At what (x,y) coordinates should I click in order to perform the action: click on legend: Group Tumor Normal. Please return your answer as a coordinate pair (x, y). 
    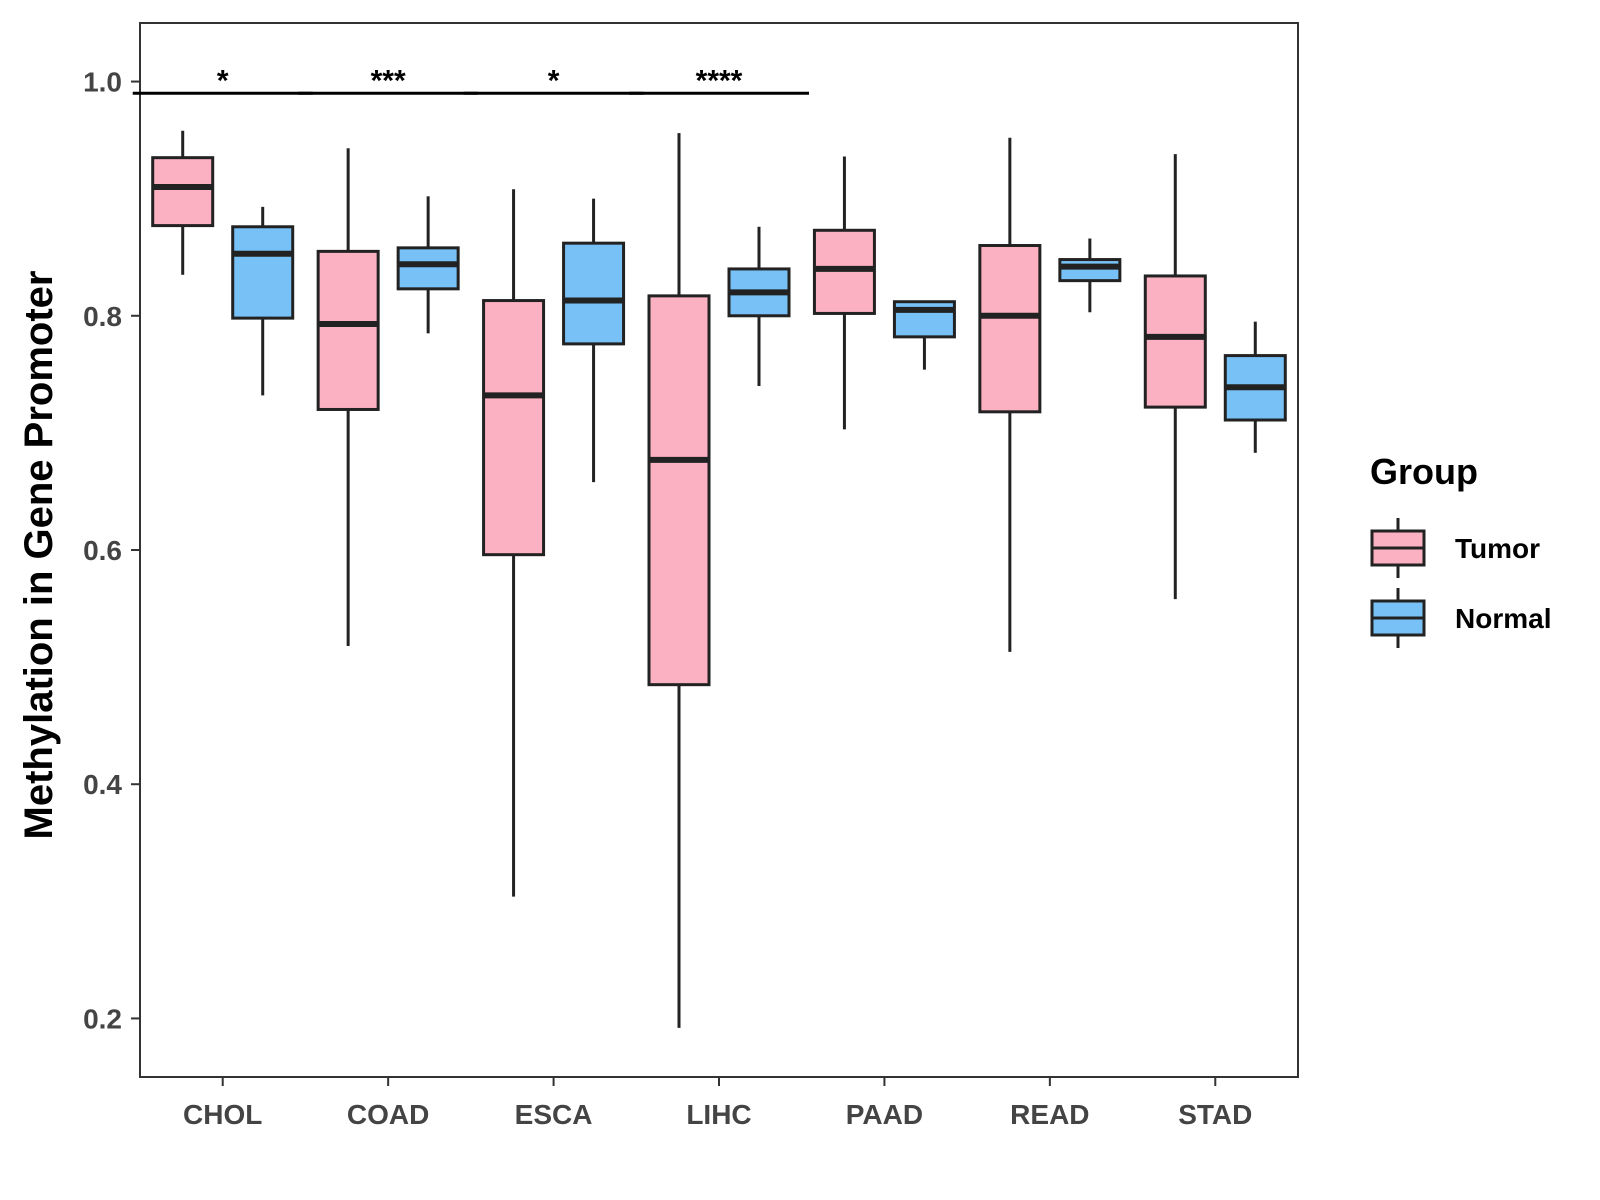
    Looking at the image, I should click on (1460, 549).